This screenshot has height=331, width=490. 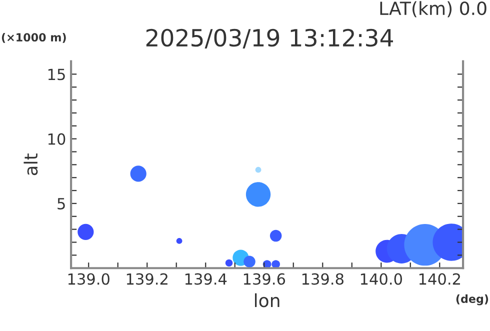 What do you see at coordinates (56, 74) in the screenshot?
I see `y-tick-label: 15` at bounding box center [56, 74].